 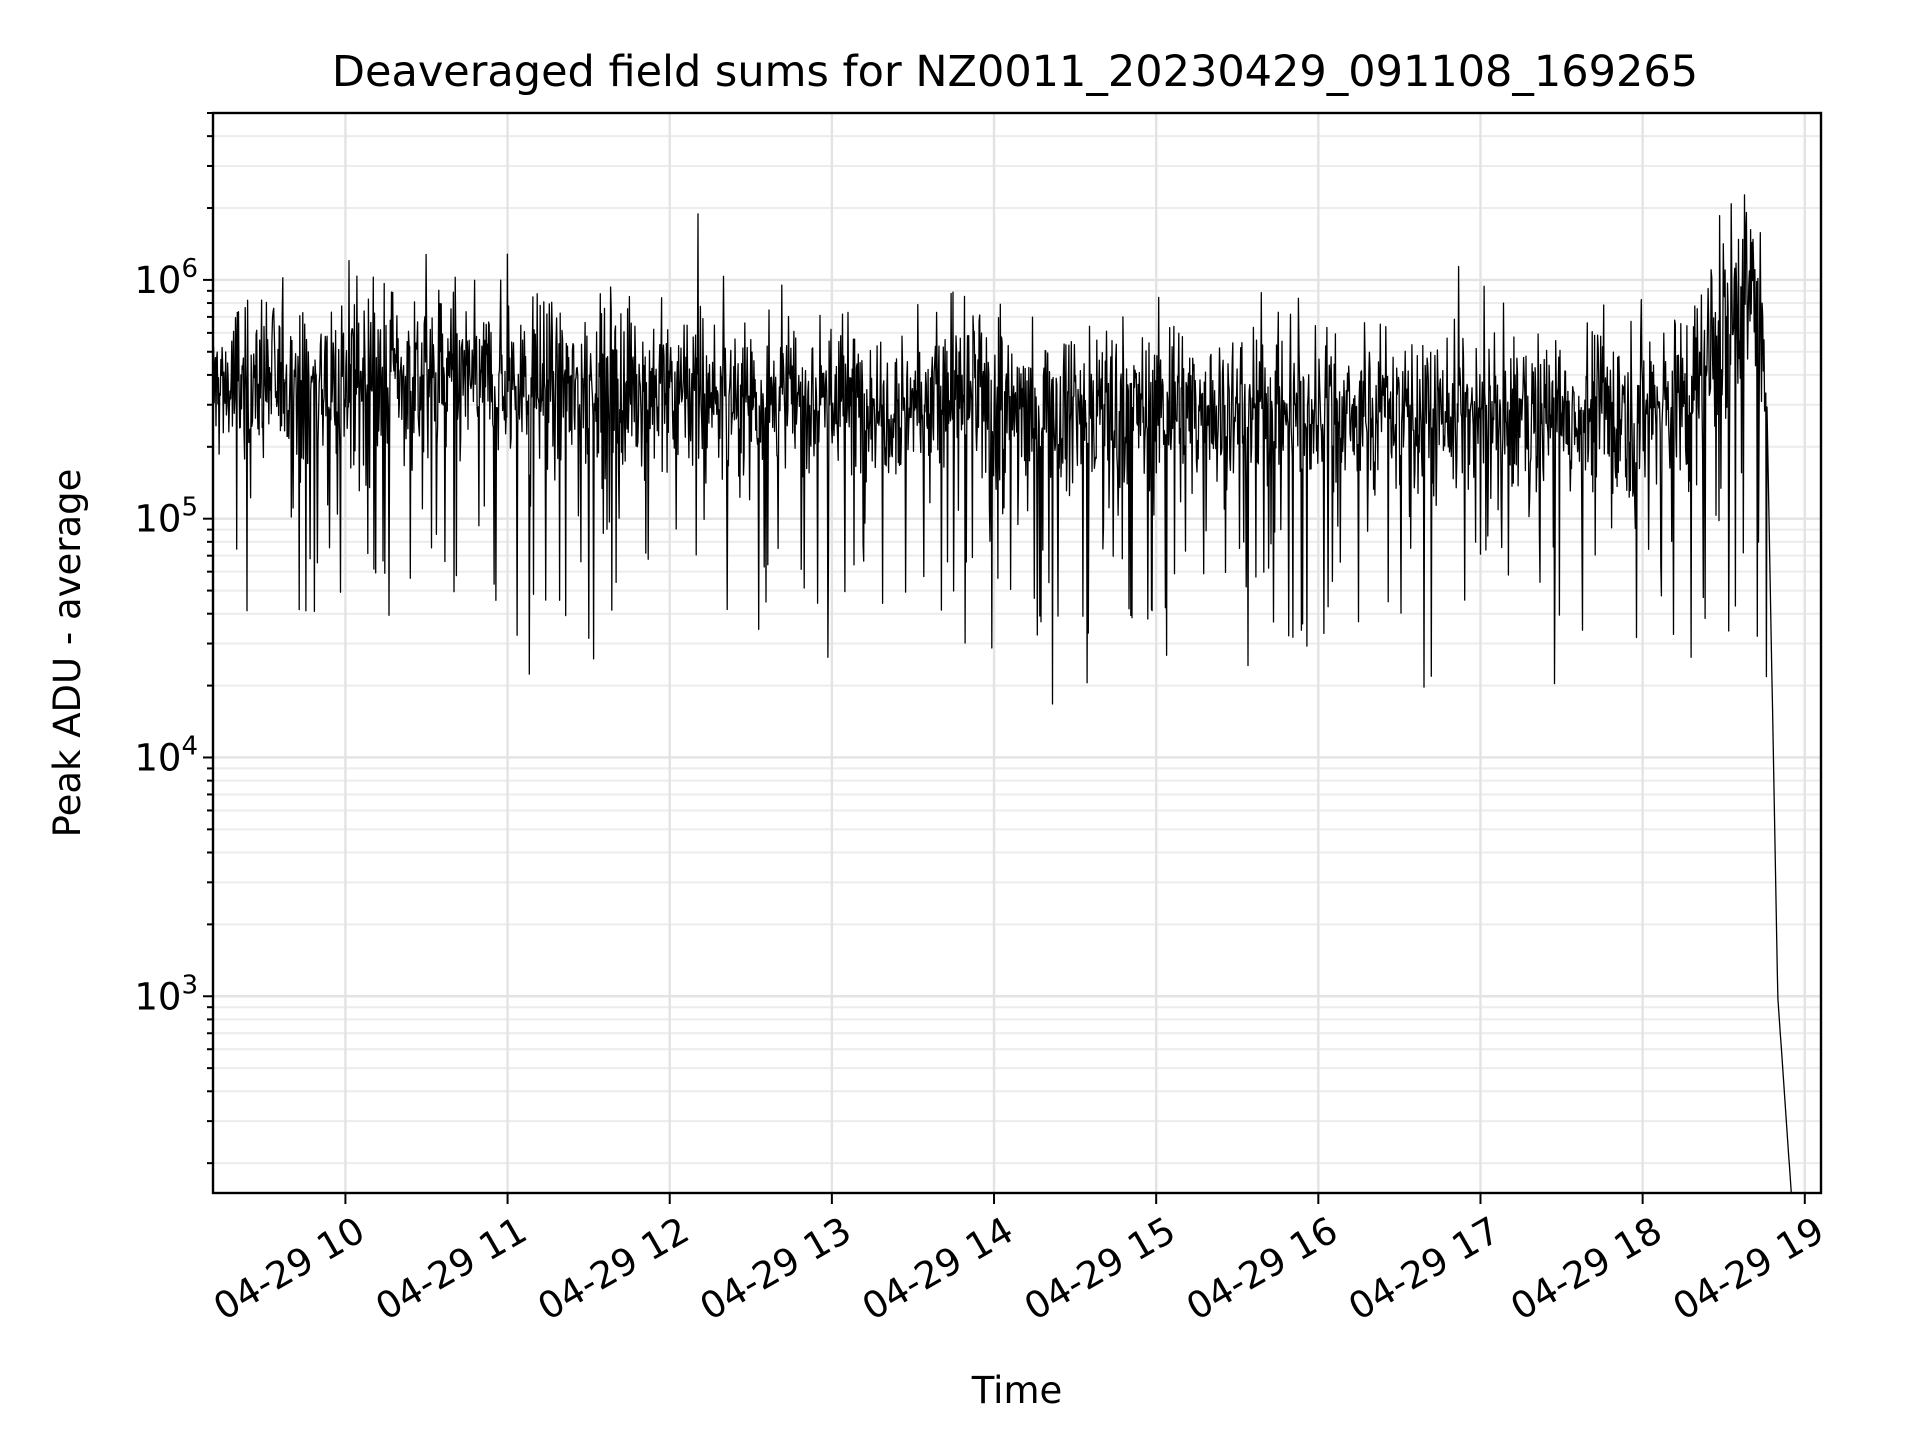 I want to click on y-tick-label: 103, so click(x=166, y=994).